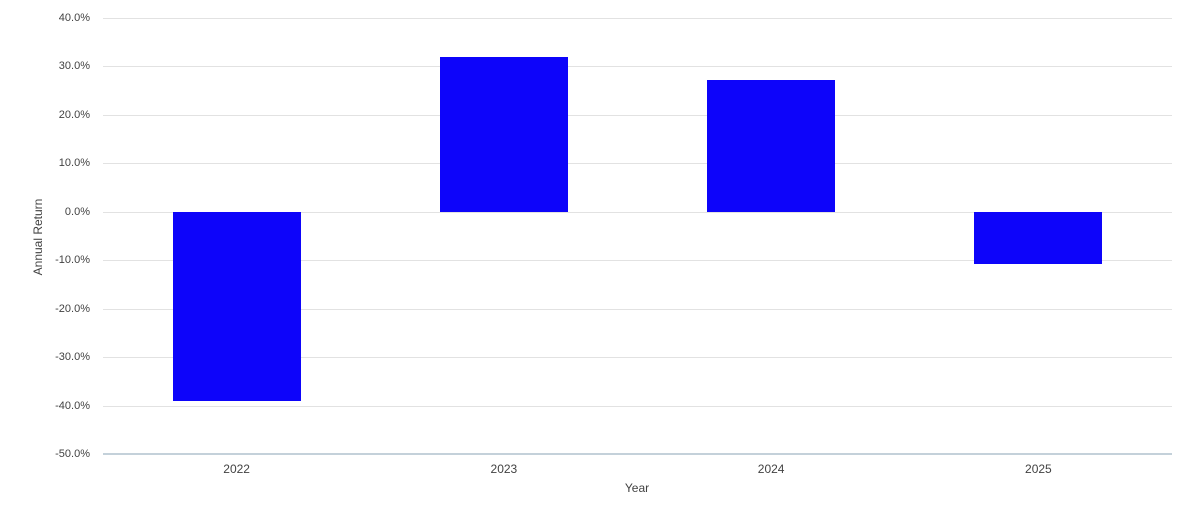 This screenshot has width=1187, height=519. I want to click on y-tick-label: 20.0%, so click(74, 114).